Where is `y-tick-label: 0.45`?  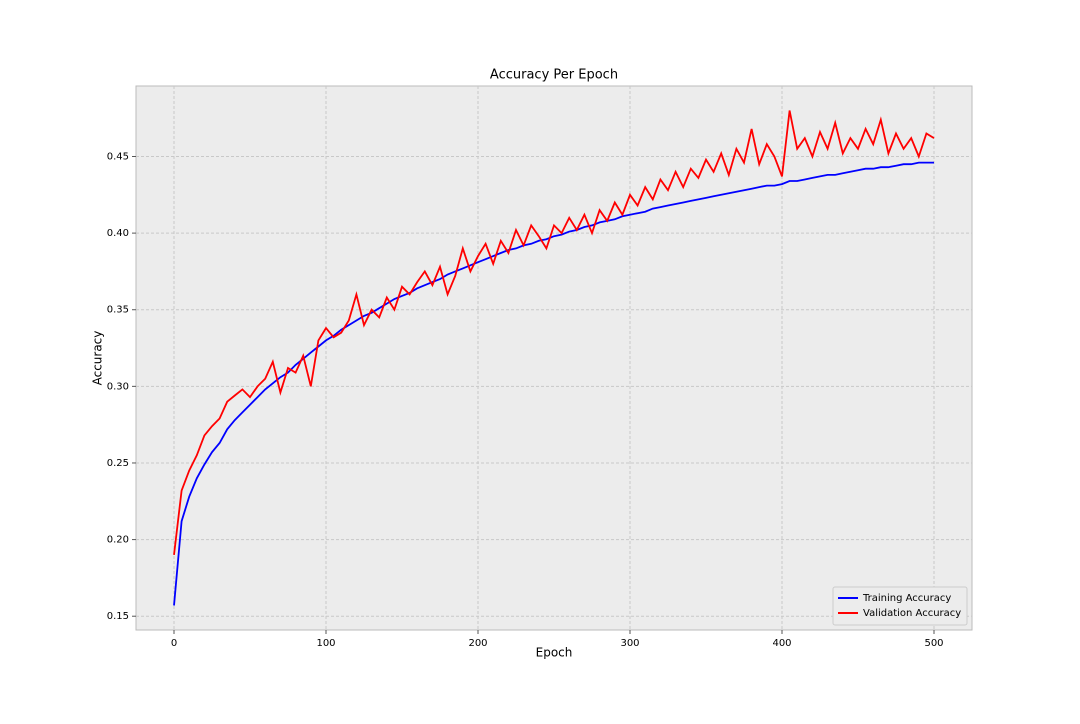
y-tick-label: 0.45 is located at coordinates (118, 156).